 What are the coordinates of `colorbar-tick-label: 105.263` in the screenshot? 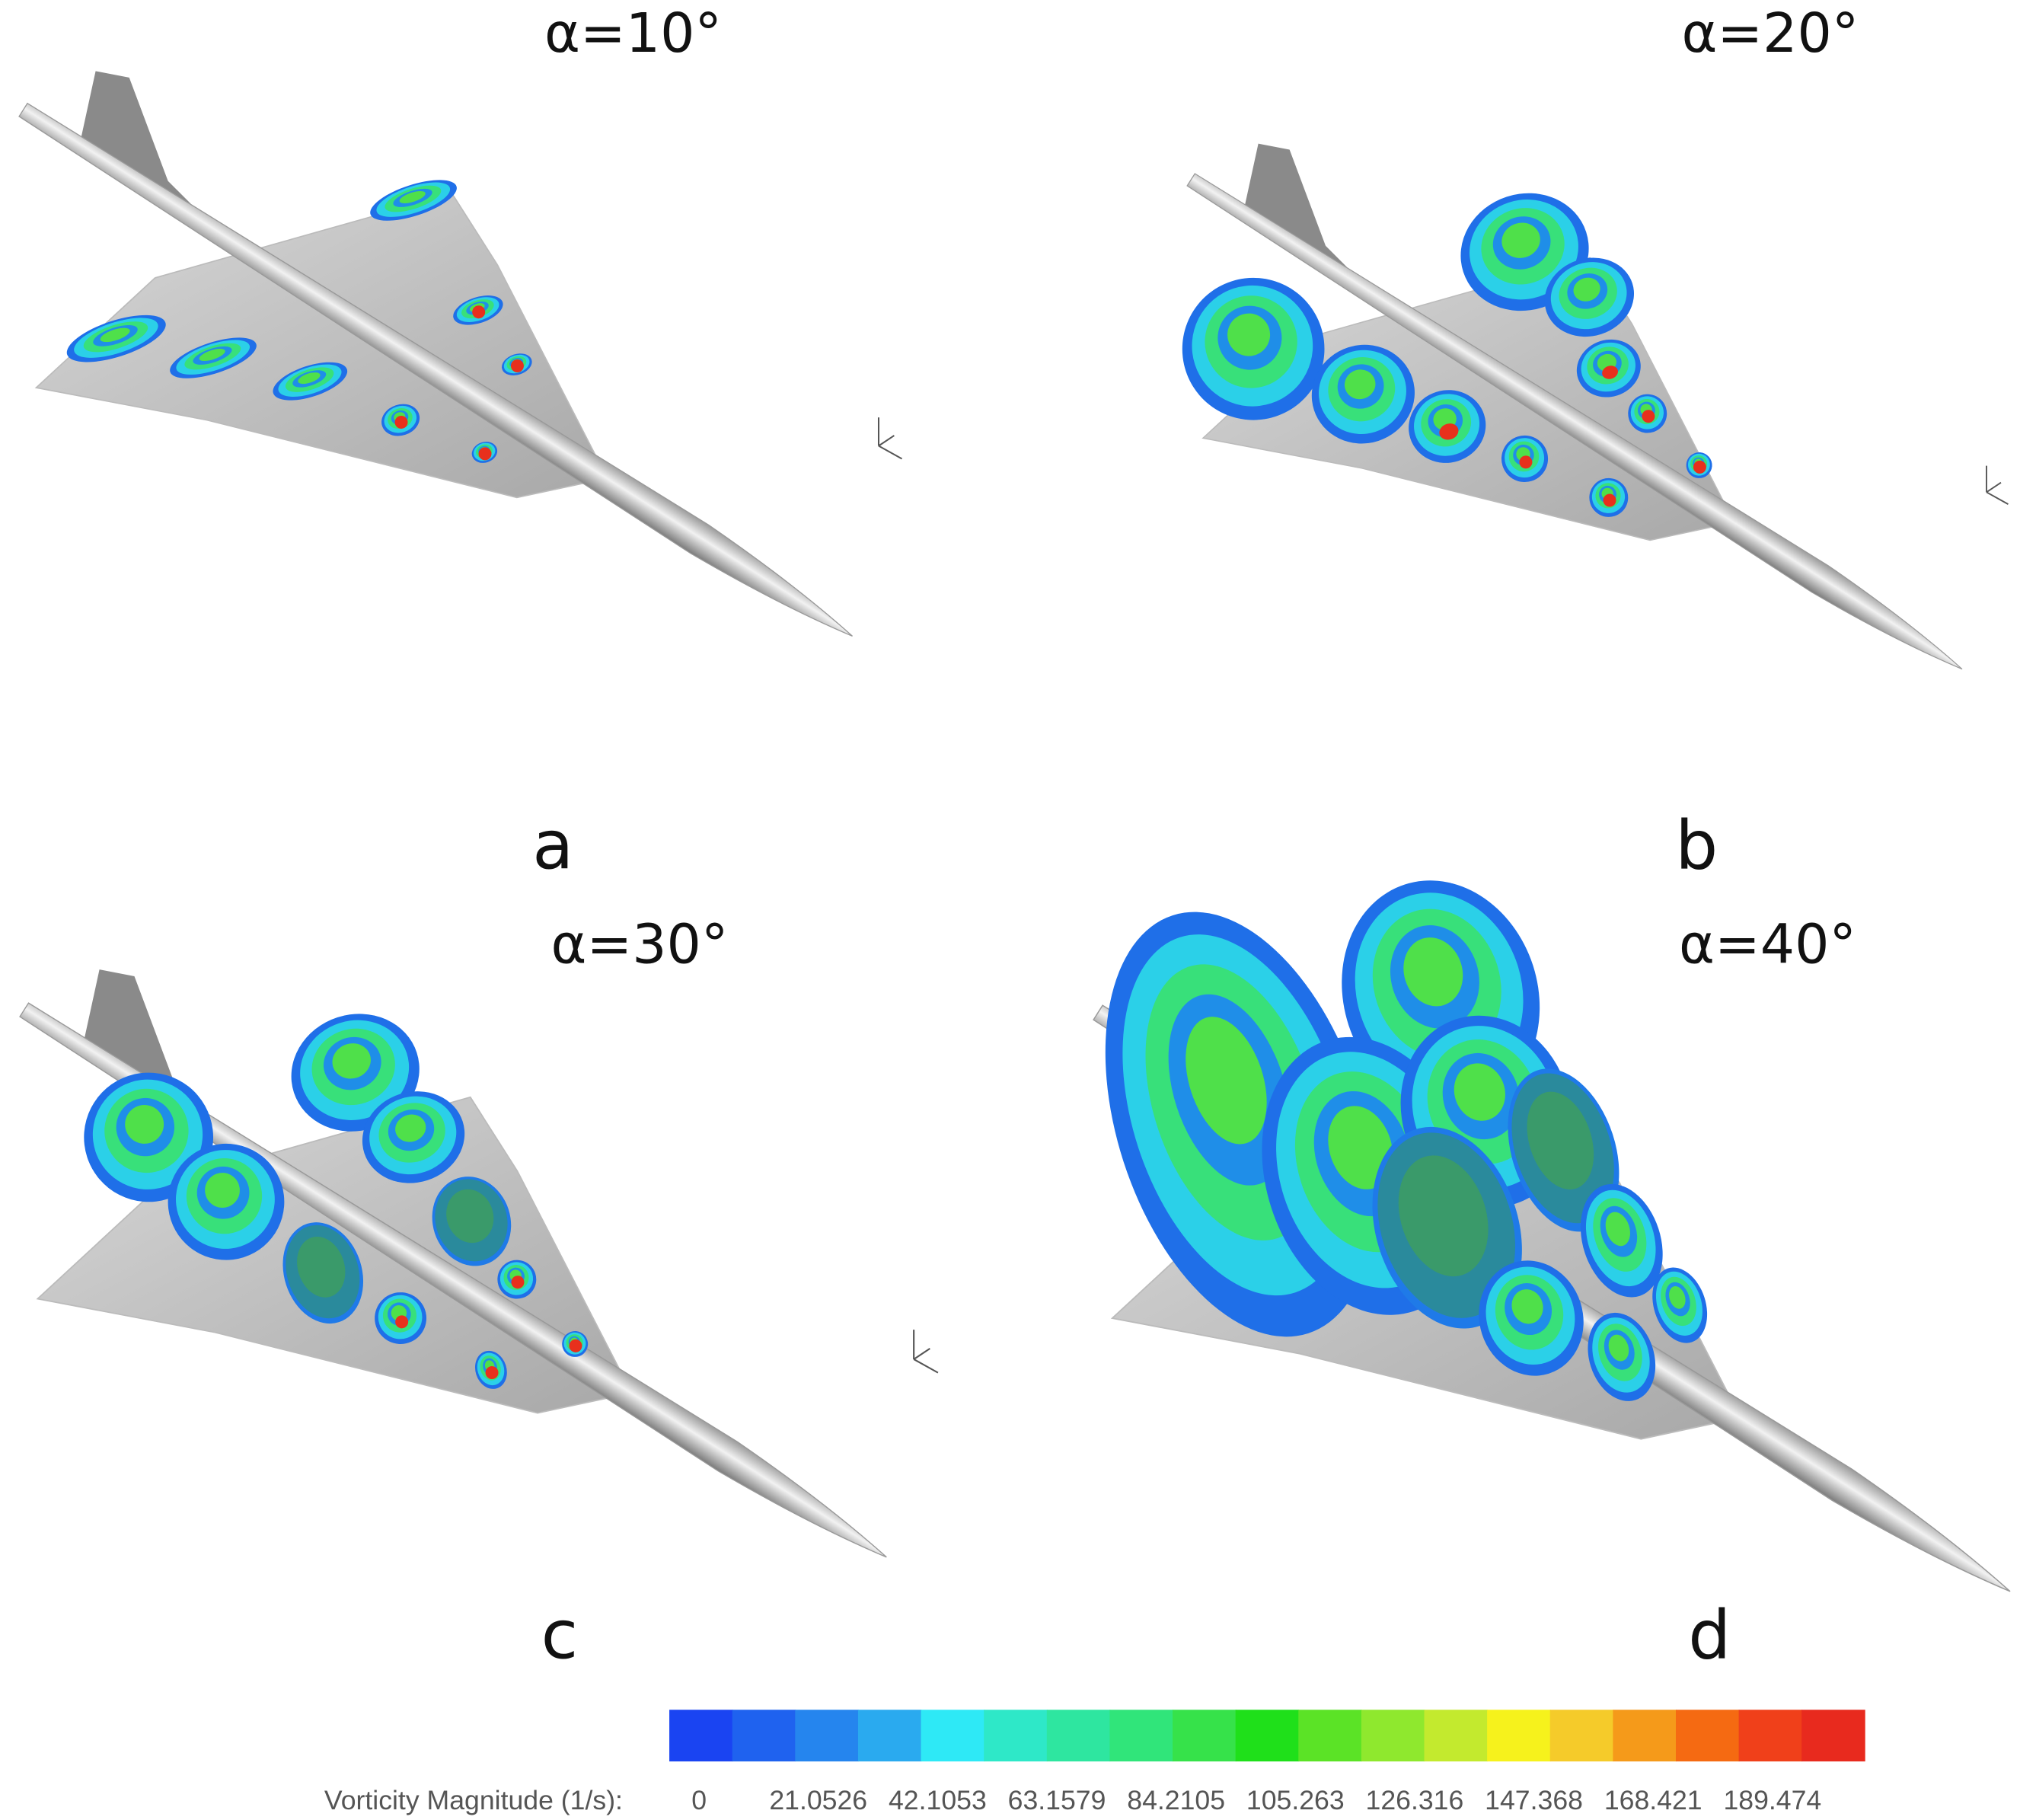 It's located at (1295, 1800).